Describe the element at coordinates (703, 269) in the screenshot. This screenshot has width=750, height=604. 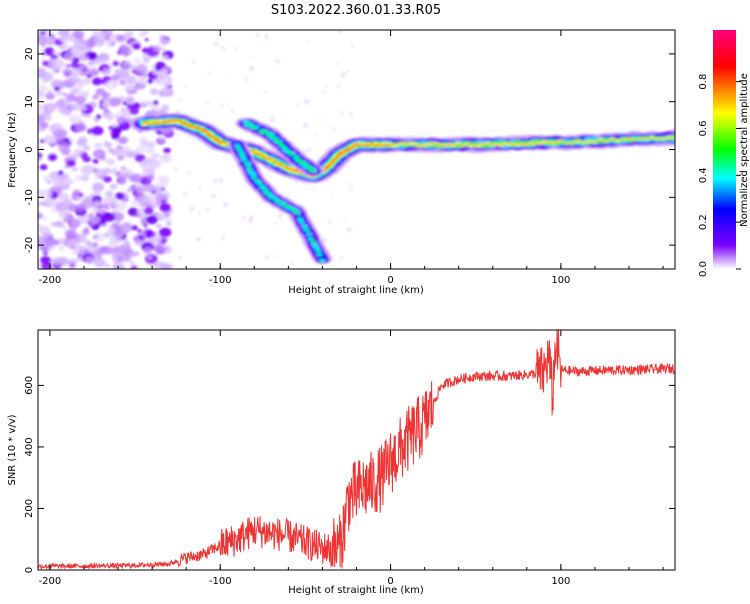
I see `colorbar-tick-label: 0.0` at that location.